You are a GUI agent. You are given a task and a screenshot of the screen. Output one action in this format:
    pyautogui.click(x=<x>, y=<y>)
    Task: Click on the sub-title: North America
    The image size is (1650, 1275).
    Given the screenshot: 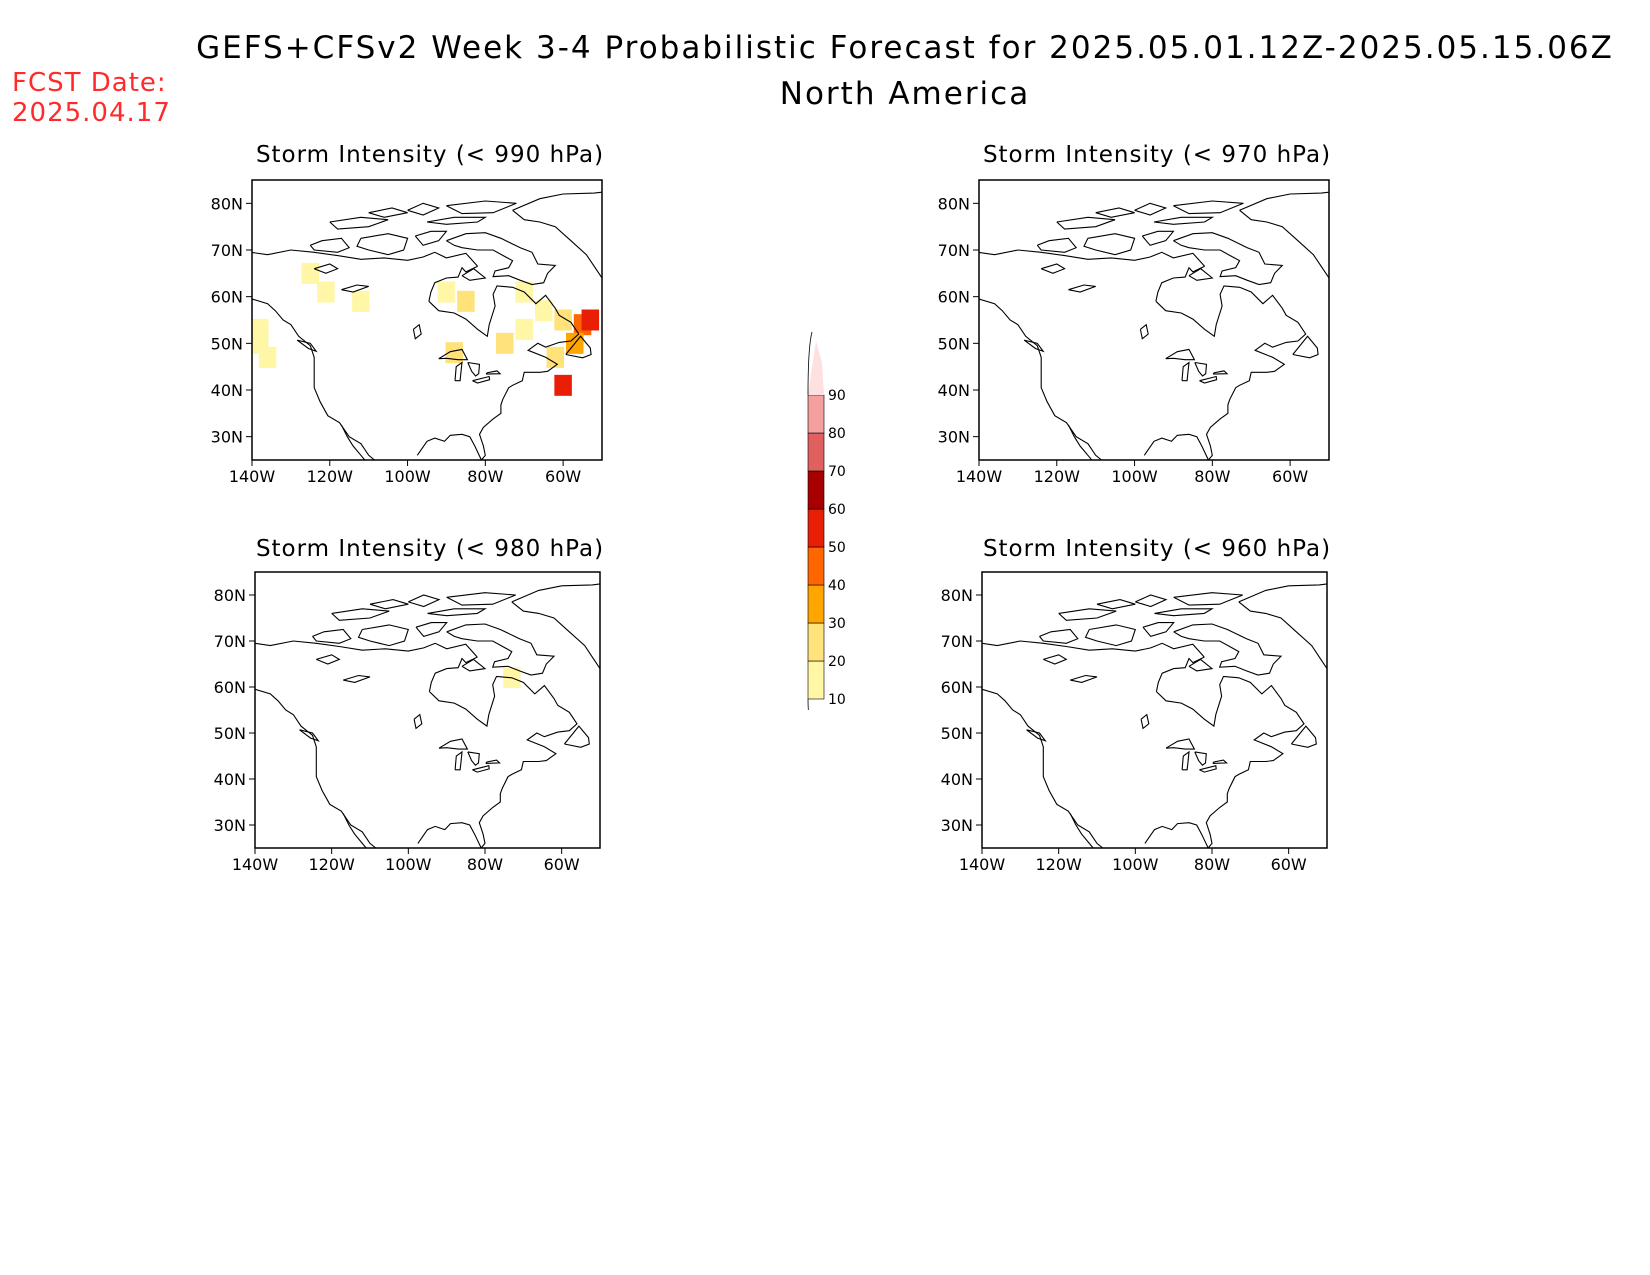 What is the action you would take?
    pyautogui.click(x=905, y=94)
    